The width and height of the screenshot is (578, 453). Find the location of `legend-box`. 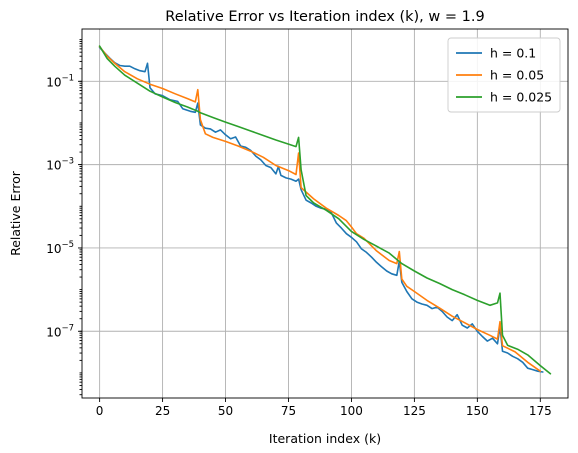

legend-box is located at coordinates (504, 75).